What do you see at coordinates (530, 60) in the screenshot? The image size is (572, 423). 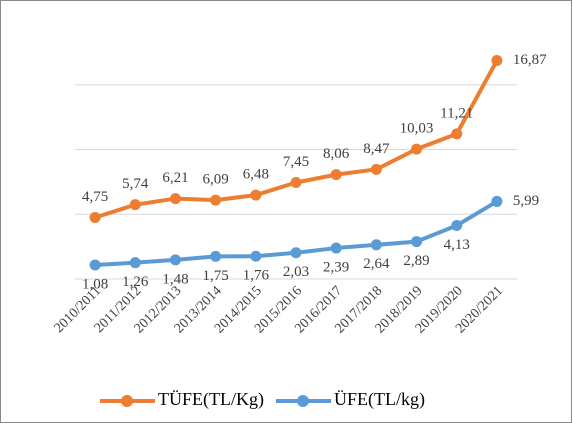 I see `data-label: 16,87` at bounding box center [530, 60].